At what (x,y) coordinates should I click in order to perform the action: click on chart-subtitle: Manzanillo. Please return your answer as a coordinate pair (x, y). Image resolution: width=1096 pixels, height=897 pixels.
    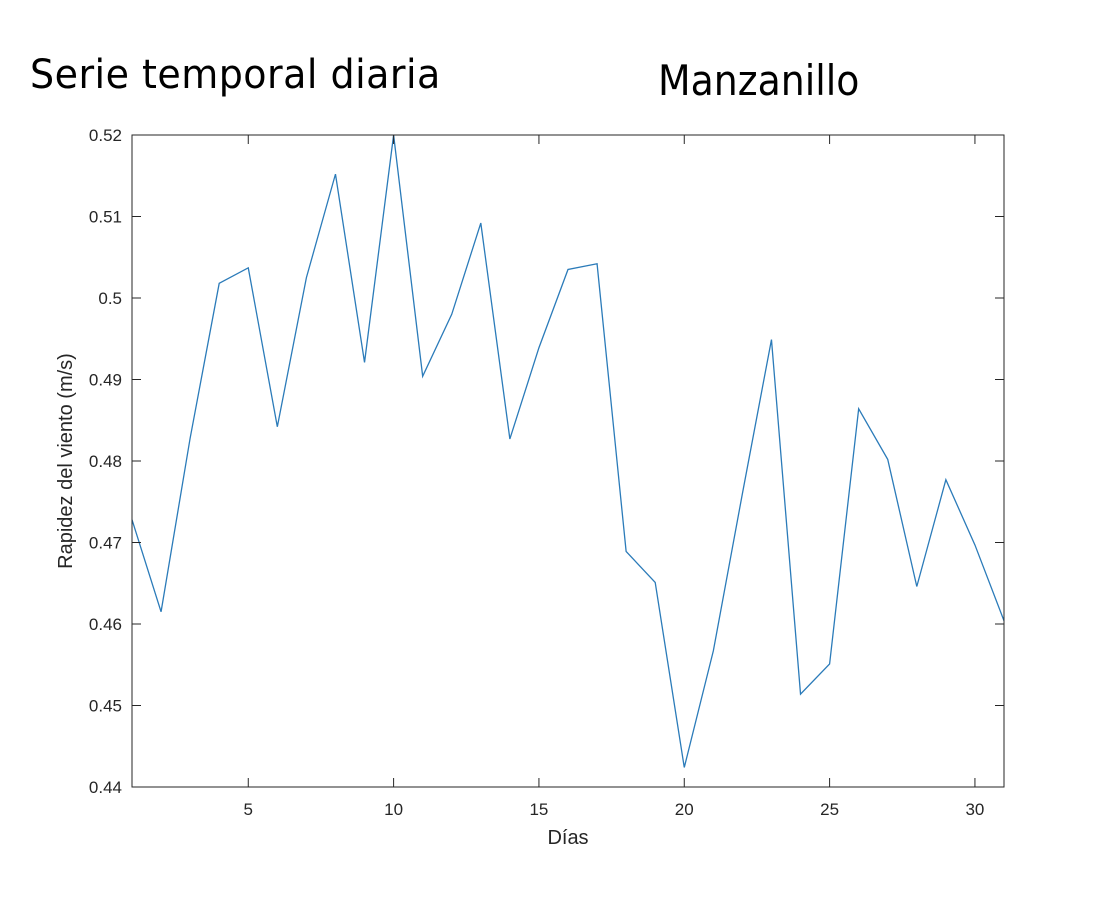
    Looking at the image, I should click on (759, 80).